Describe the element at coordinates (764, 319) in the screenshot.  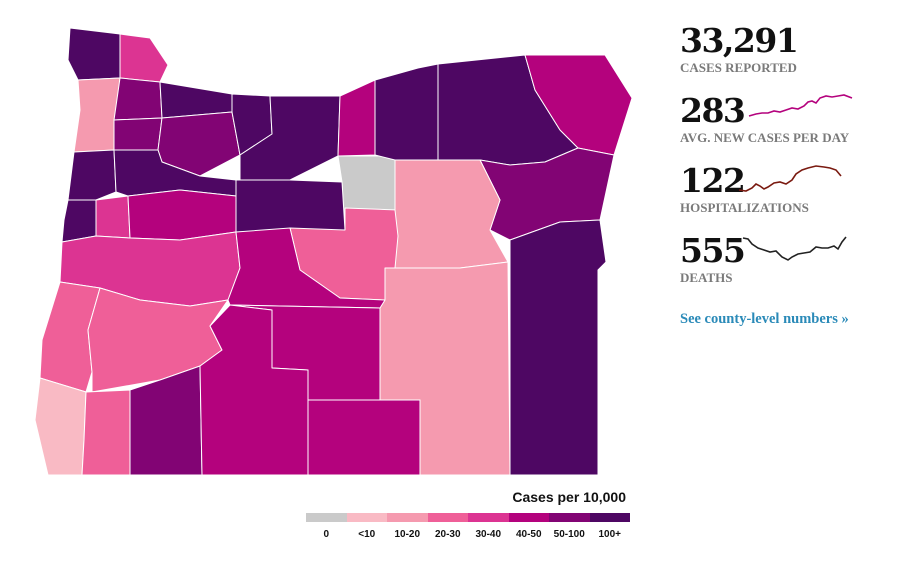
I see `county-level-numbers-link: See county-level numbers »` at that location.